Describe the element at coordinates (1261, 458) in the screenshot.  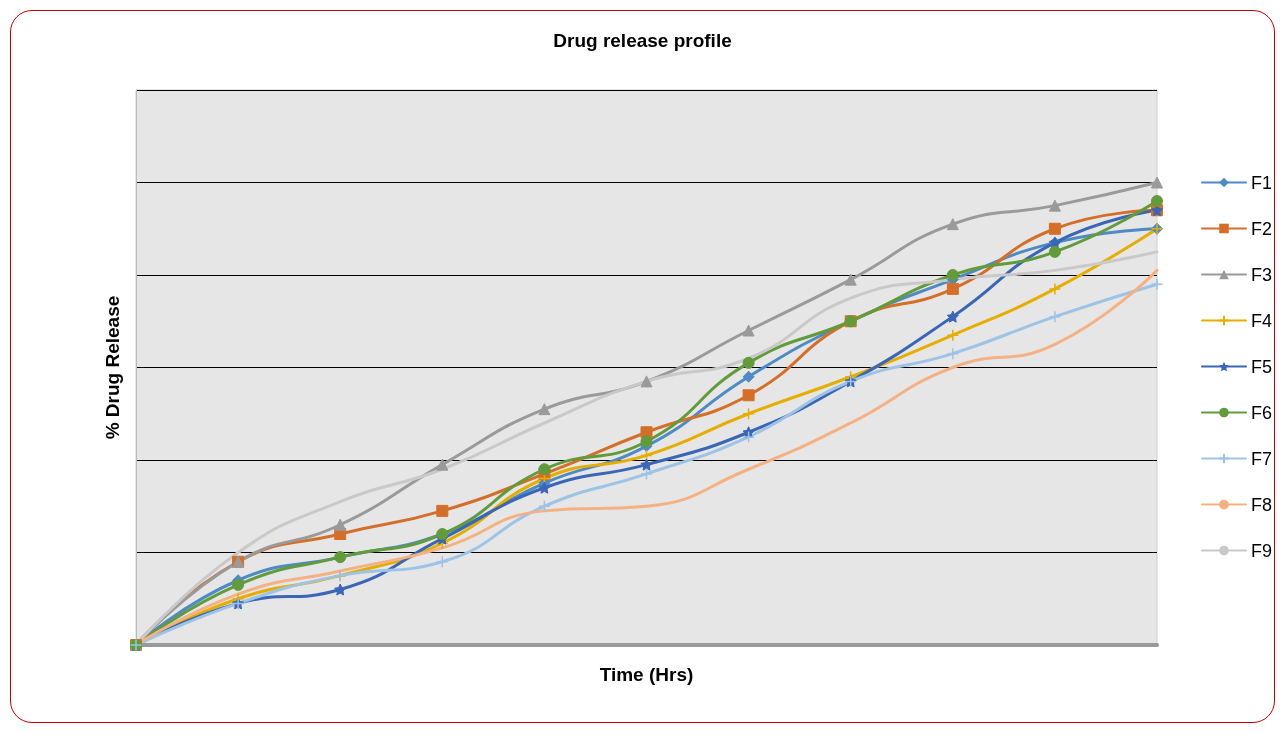
I see `legend-label: F7` at that location.